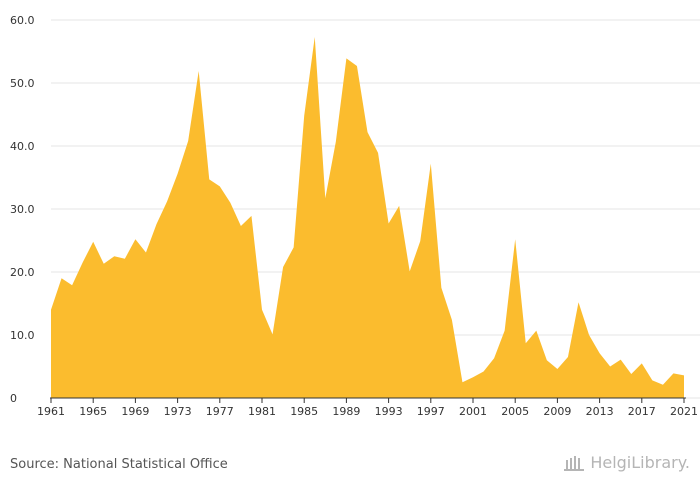  What do you see at coordinates (684, 411) in the screenshot?
I see `x-tick-label: 2021` at bounding box center [684, 411].